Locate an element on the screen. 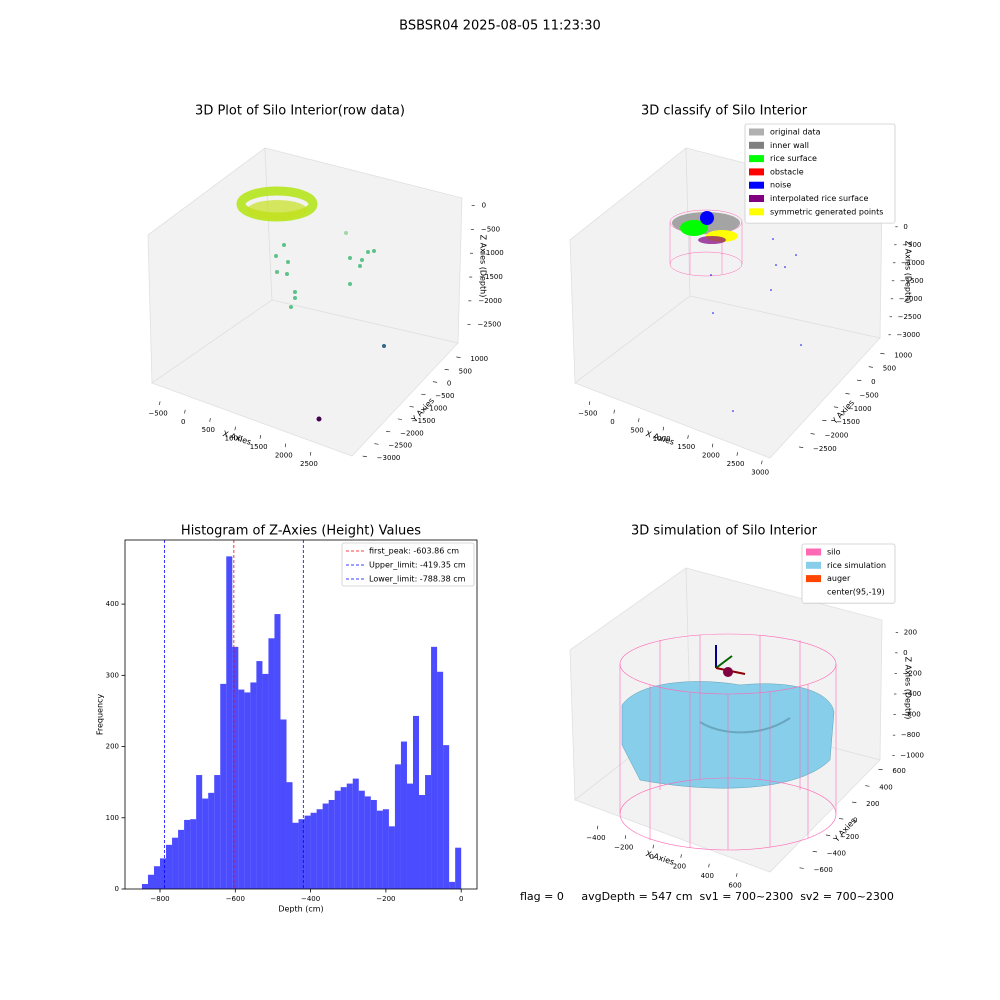 Image resolution: width=1000 pixels, height=1000 pixels. chart-title: 3D Plot of Silo Interior(row data) is located at coordinates (300, 111).